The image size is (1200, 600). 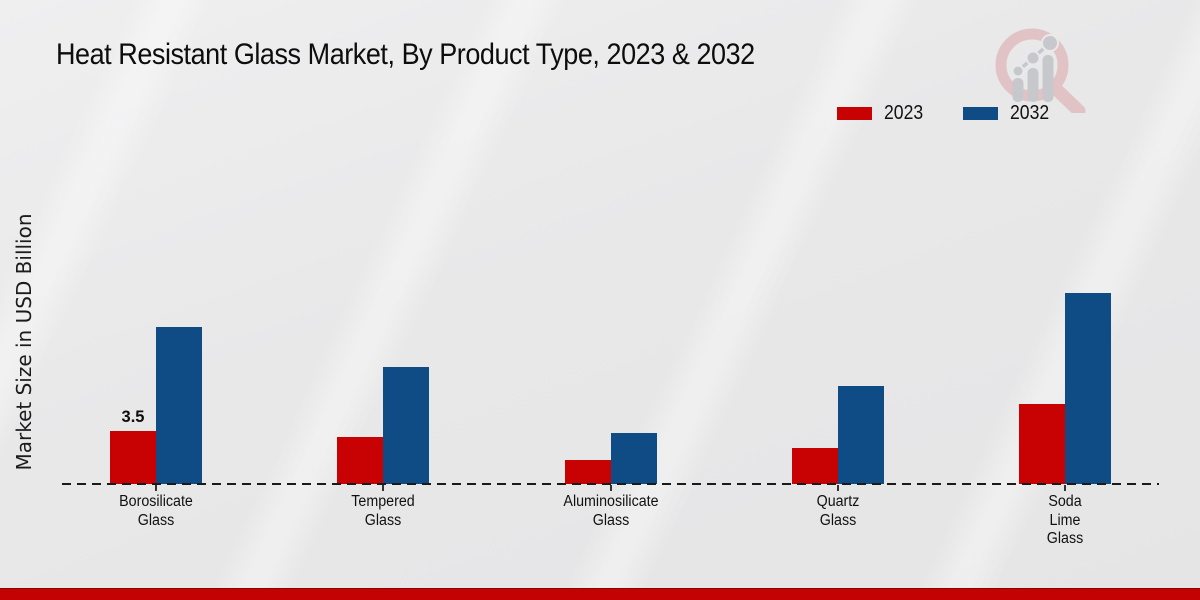 What do you see at coordinates (860, 435) in the screenshot?
I see `bar-2032-quartz-glass` at bounding box center [860, 435].